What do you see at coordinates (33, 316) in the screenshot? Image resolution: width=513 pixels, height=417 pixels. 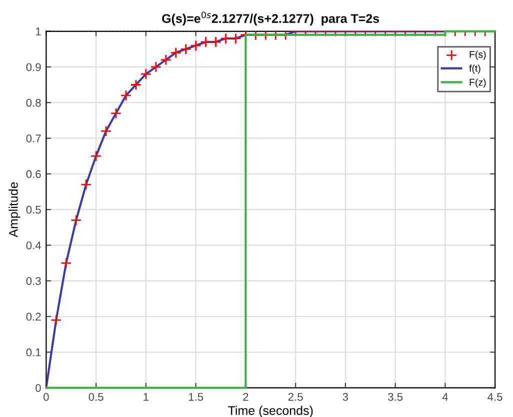 I see `y-tick-label: 0.2` at bounding box center [33, 316].